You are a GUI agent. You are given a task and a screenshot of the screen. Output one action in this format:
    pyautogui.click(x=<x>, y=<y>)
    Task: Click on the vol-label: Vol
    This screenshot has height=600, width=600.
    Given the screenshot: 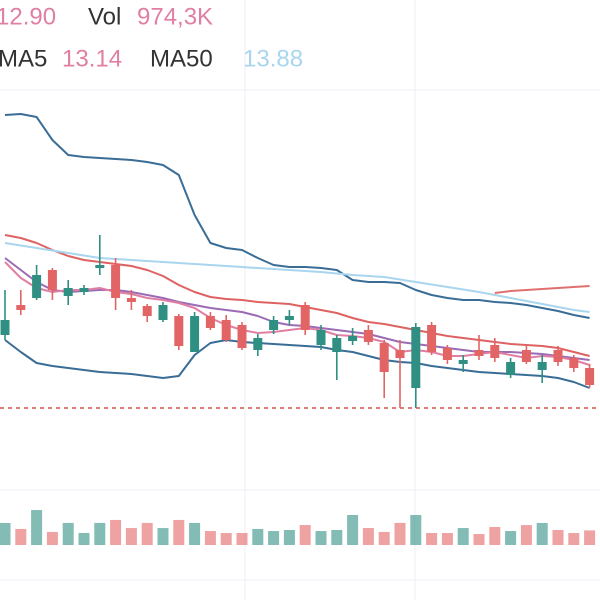 What is the action you would take?
    pyautogui.click(x=104, y=16)
    